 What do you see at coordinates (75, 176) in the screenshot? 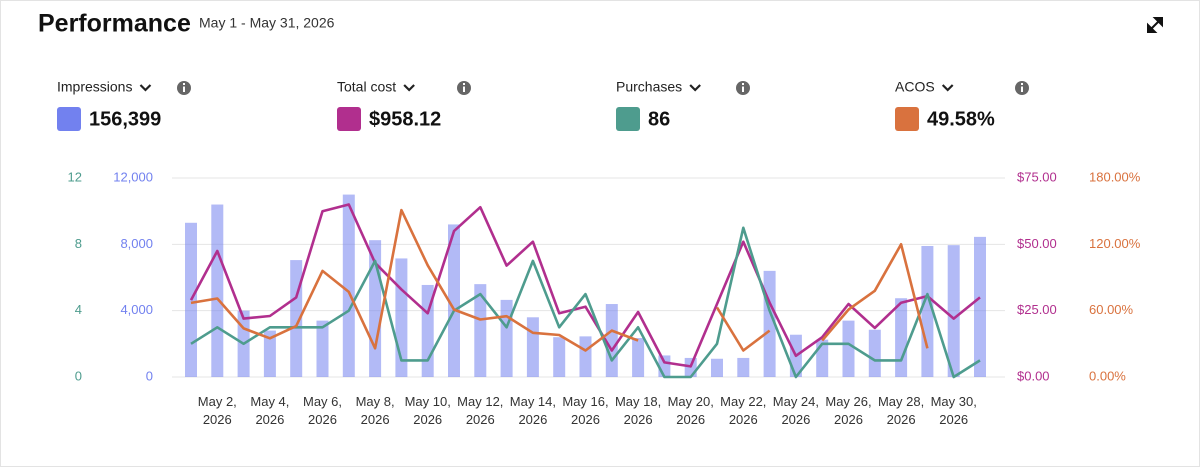
I see `y-tick-label: 12` at bounding box center [75, 176].